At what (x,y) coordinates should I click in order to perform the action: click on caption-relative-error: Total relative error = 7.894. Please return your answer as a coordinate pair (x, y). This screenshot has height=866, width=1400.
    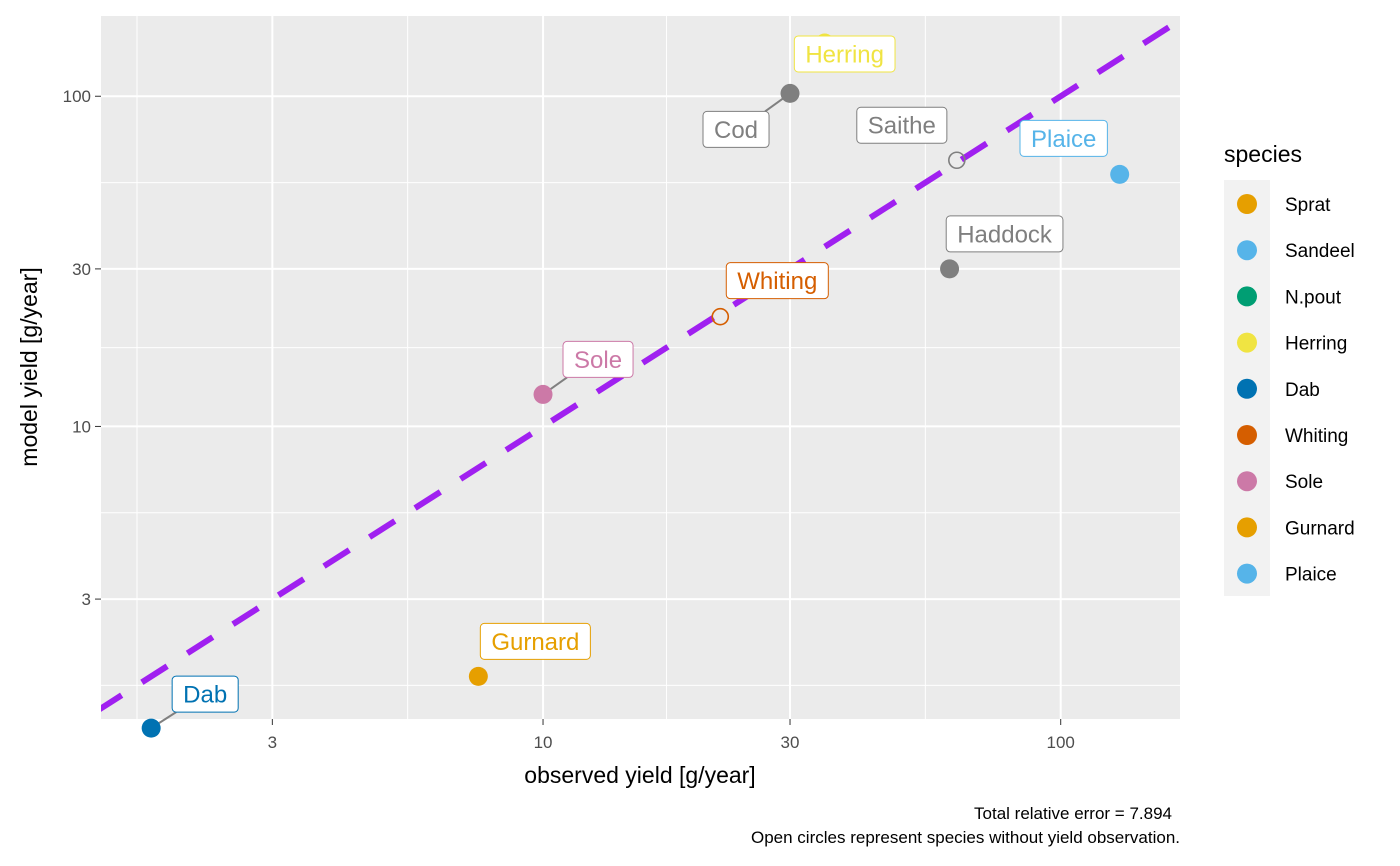
    Looking at the image, I should click on (1073, 813).